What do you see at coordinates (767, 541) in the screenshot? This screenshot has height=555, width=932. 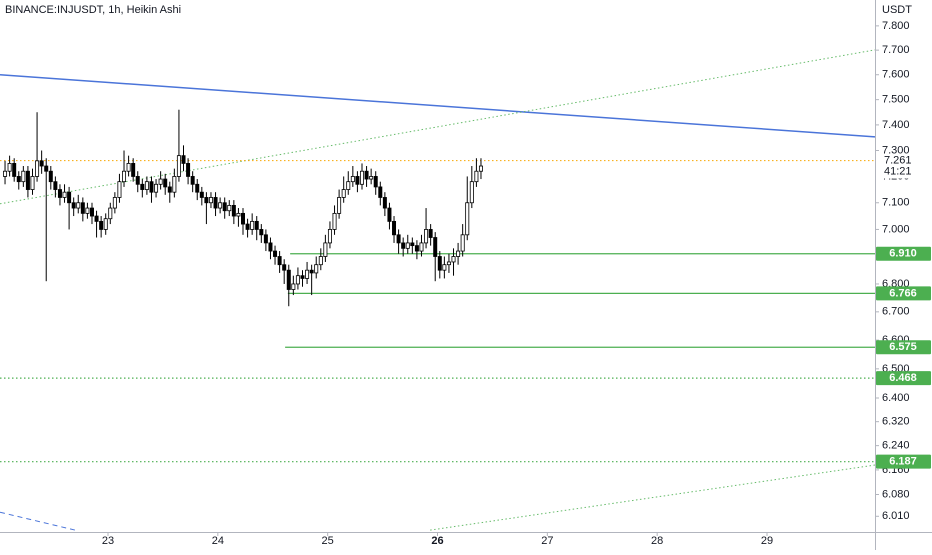 I see `x-tick-label: 29` at bounding box center [767, 541].